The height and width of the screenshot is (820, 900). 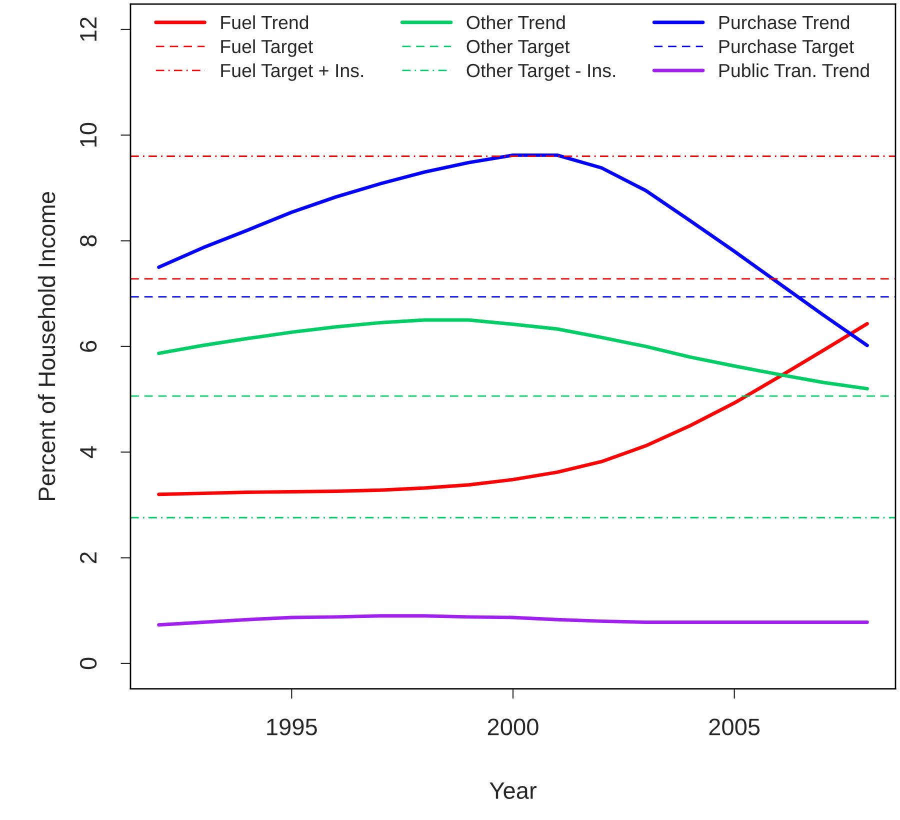 What do you see at coordinates (513, 727) in the screenshot?
I see `x-tick-label: 2000` at bounding box center [513, 727].